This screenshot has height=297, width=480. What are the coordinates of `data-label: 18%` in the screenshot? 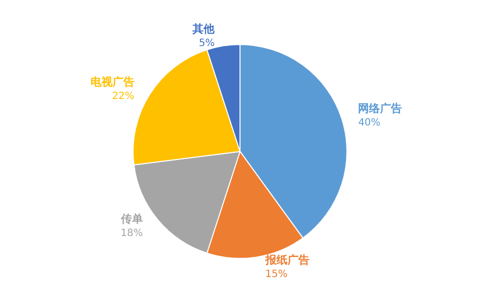 It's located at (131, 233).